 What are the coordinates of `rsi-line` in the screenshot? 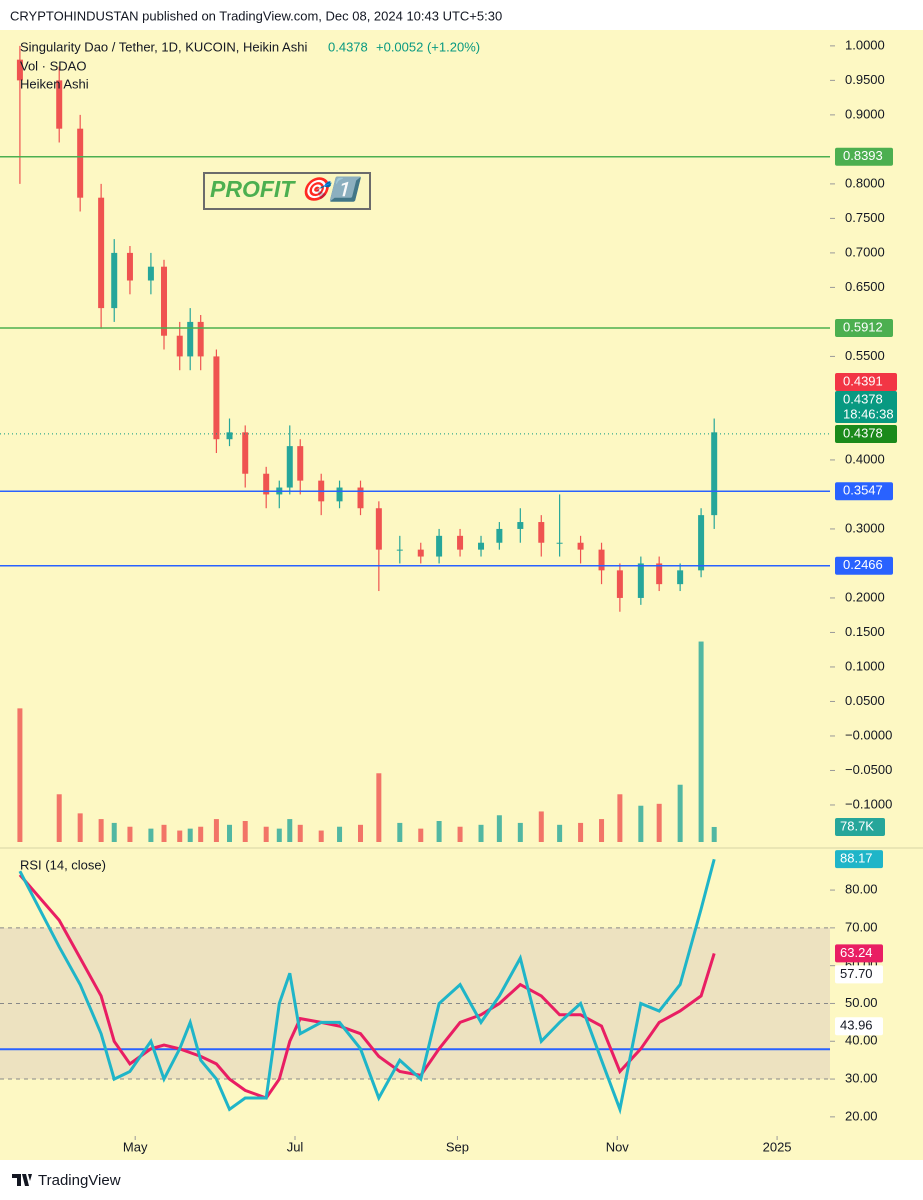 It's located at (367, 986).